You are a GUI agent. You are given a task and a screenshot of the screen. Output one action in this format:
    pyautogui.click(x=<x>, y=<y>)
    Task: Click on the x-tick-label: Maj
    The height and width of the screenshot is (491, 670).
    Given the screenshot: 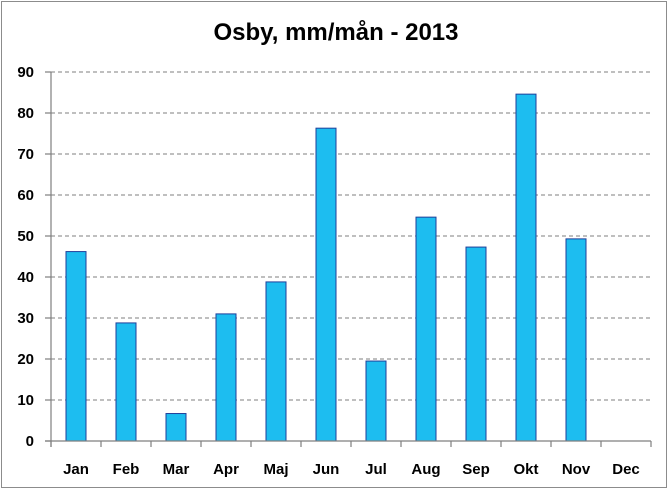 What is the action you would take?
    pyautogui.click(x=275, y=469)
    